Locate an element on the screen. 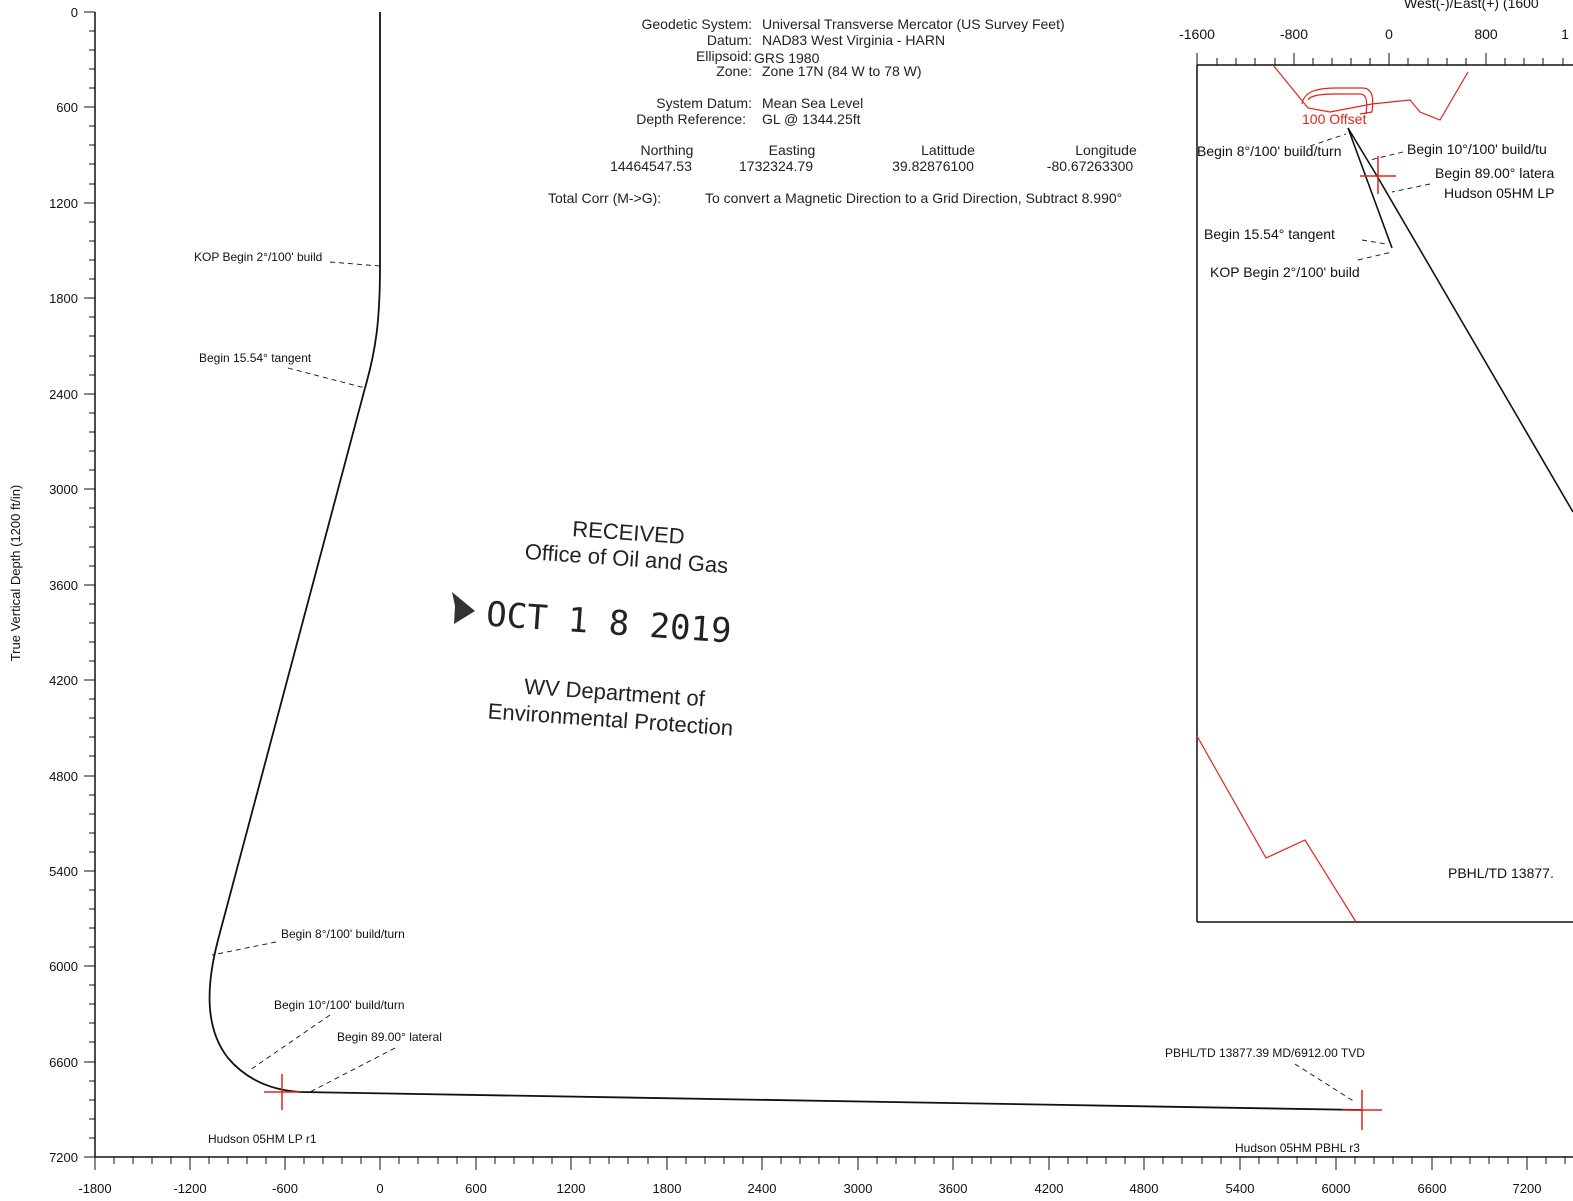 Image resolution: width=1573 pixels, height=1201 pixels. plan-tick-label: 800 is located at coordinates (1486, 34).